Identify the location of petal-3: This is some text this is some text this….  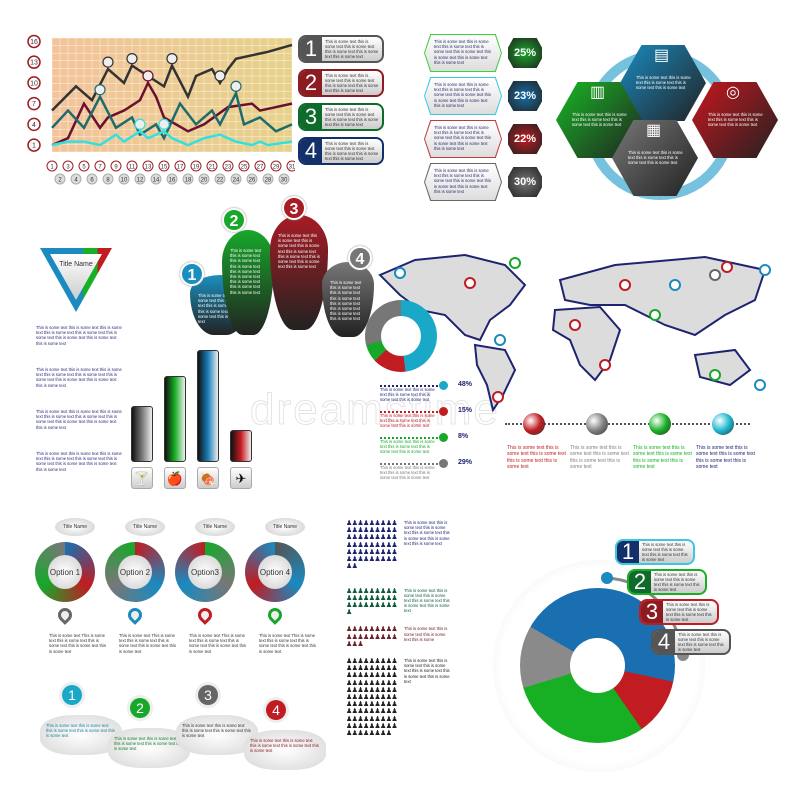
(299, 272).